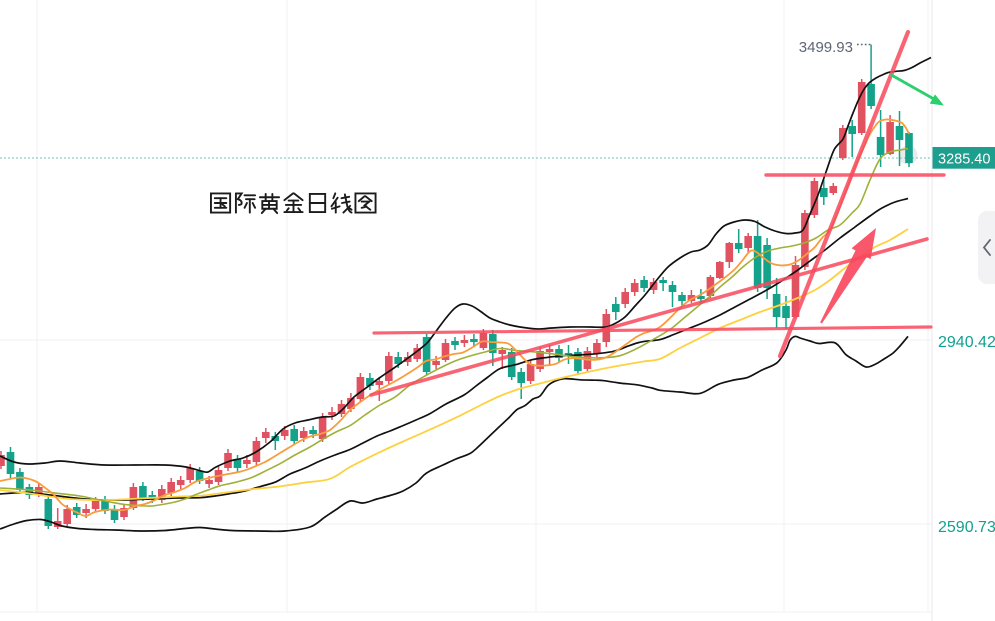  What do you see at coordinates (966, 342) in the screenshot?
I see `svg-text: 2940.42` at bounding box center [966, 342].